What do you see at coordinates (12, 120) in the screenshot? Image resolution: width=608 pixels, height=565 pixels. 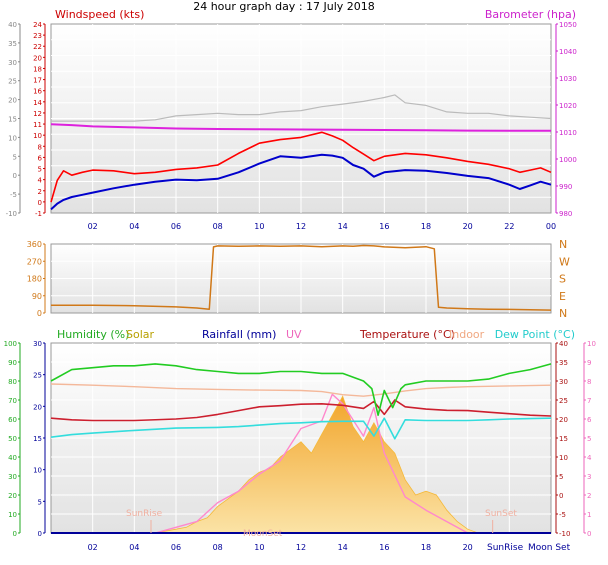 I see `wind-left-outer-axis-tick-label: 15` at bounding box center [12, 120].